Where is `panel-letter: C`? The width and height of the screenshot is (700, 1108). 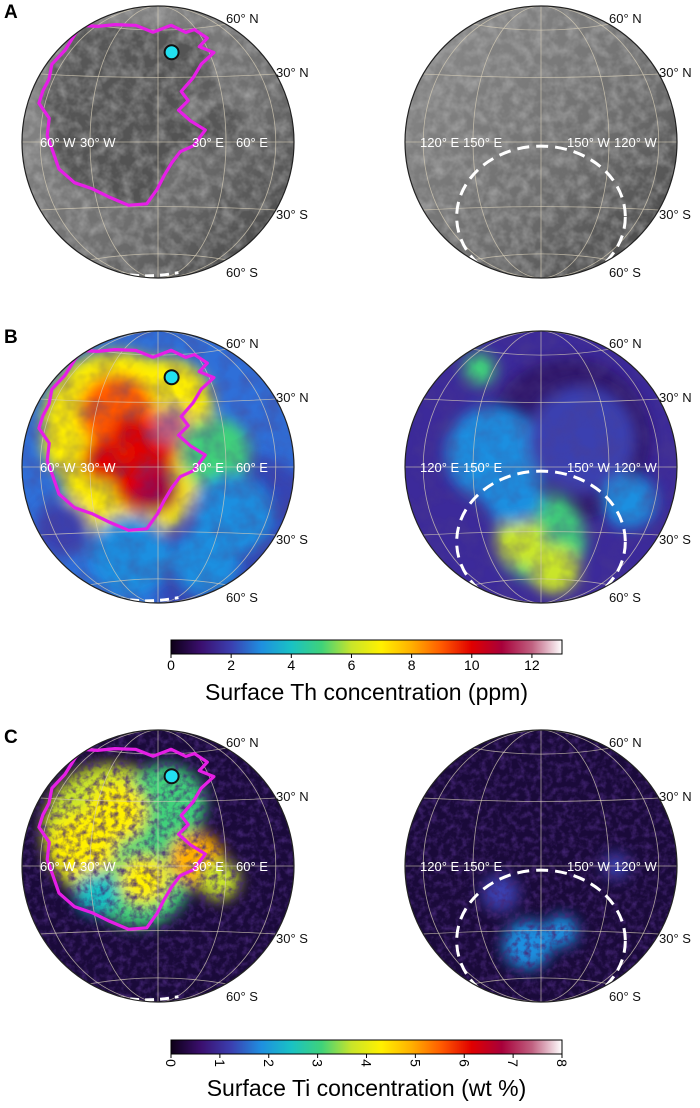
panel-letter: C is located at coordinates (11, 737).